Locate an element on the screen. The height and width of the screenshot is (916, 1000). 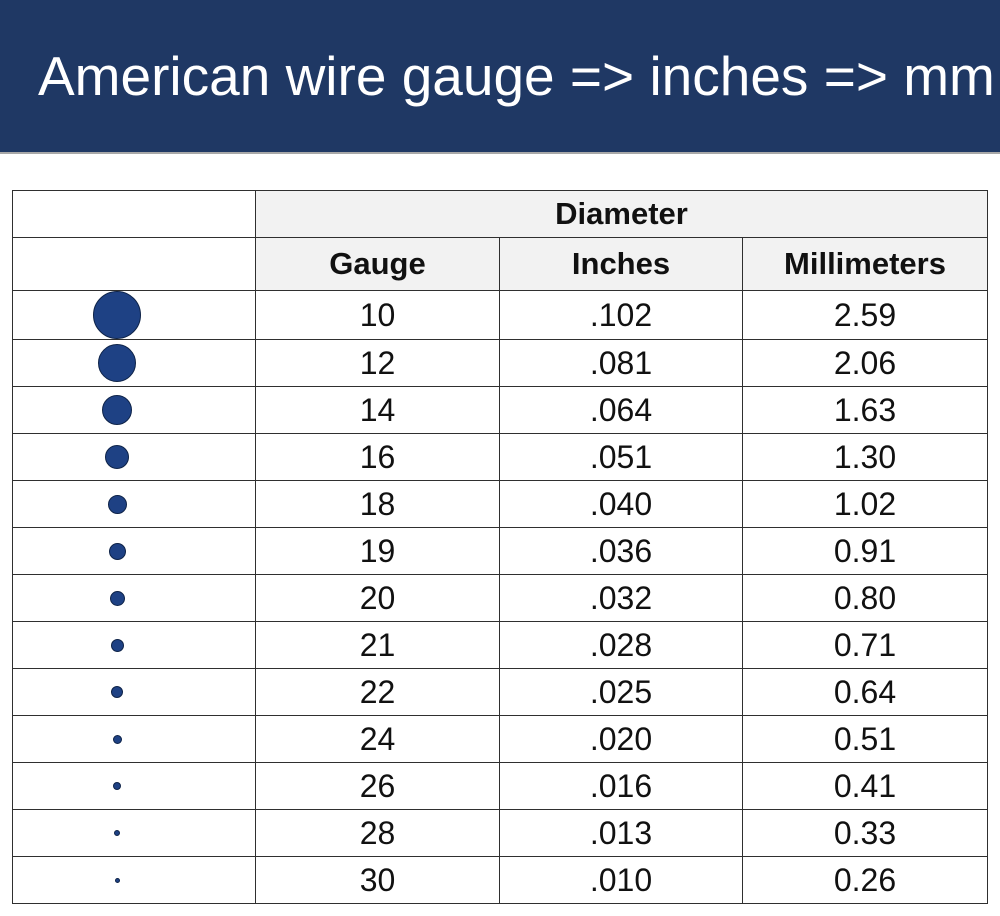
inches-cell: .013 is located at coordinates (621, 833).